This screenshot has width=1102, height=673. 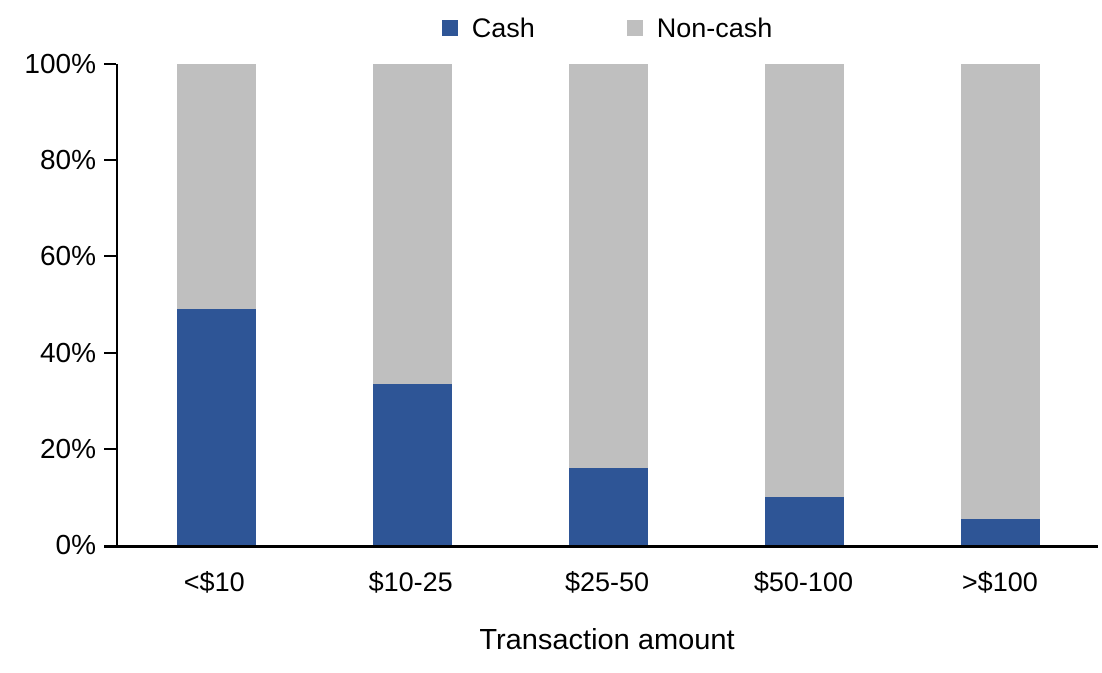 What do you see at coordinates (67, 256) in the screenshot?
I see `y-axis-tick-label: 60%` at bounding box center [67, 256].